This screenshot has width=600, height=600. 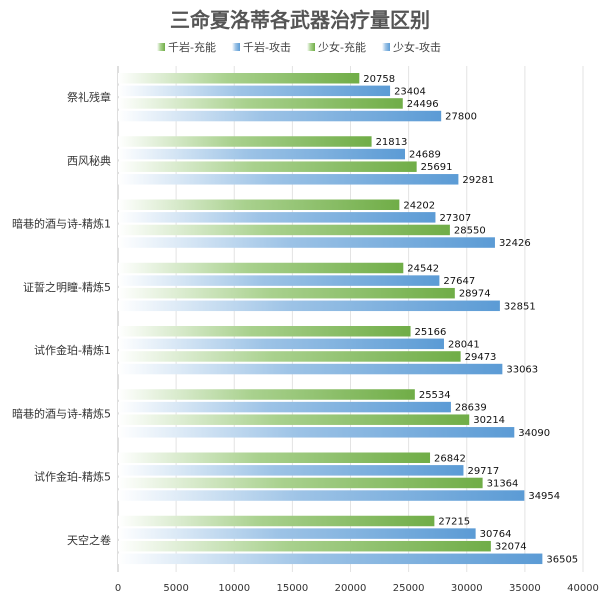 I want to click on data-label: 25691, so click(x=437, y=167).